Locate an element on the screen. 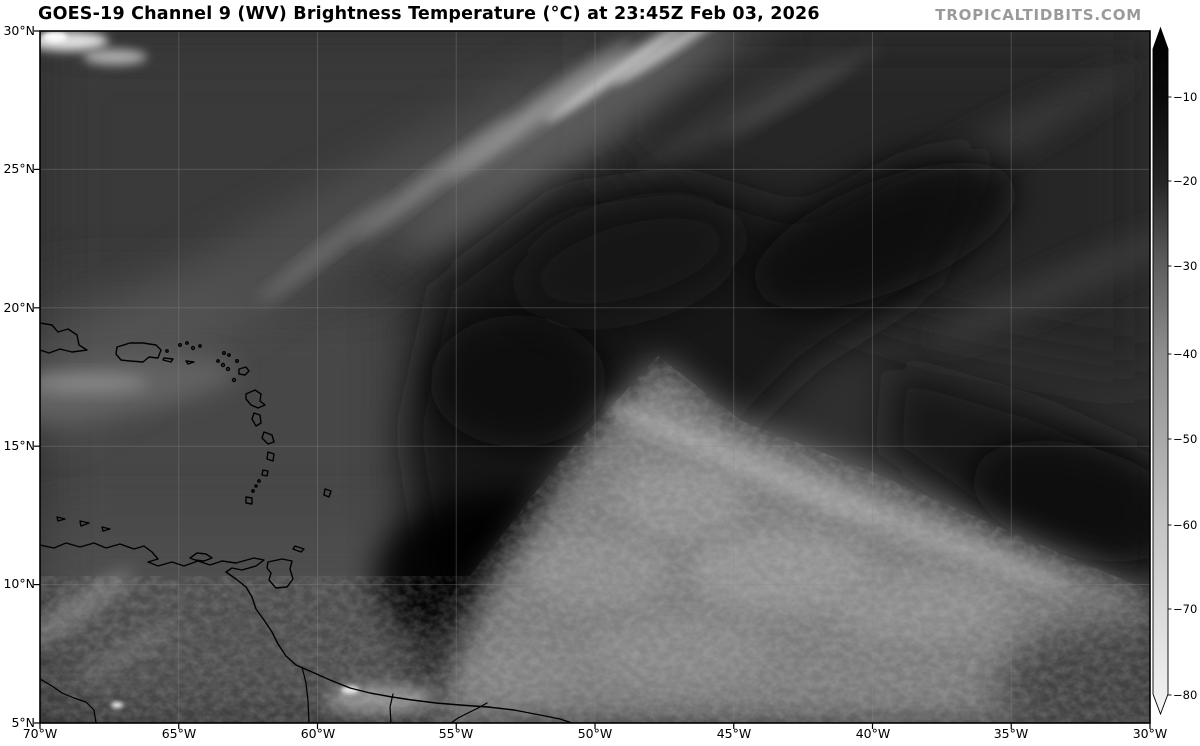  lon-tick-label: 30°W is located at coordinates (1150, 733).